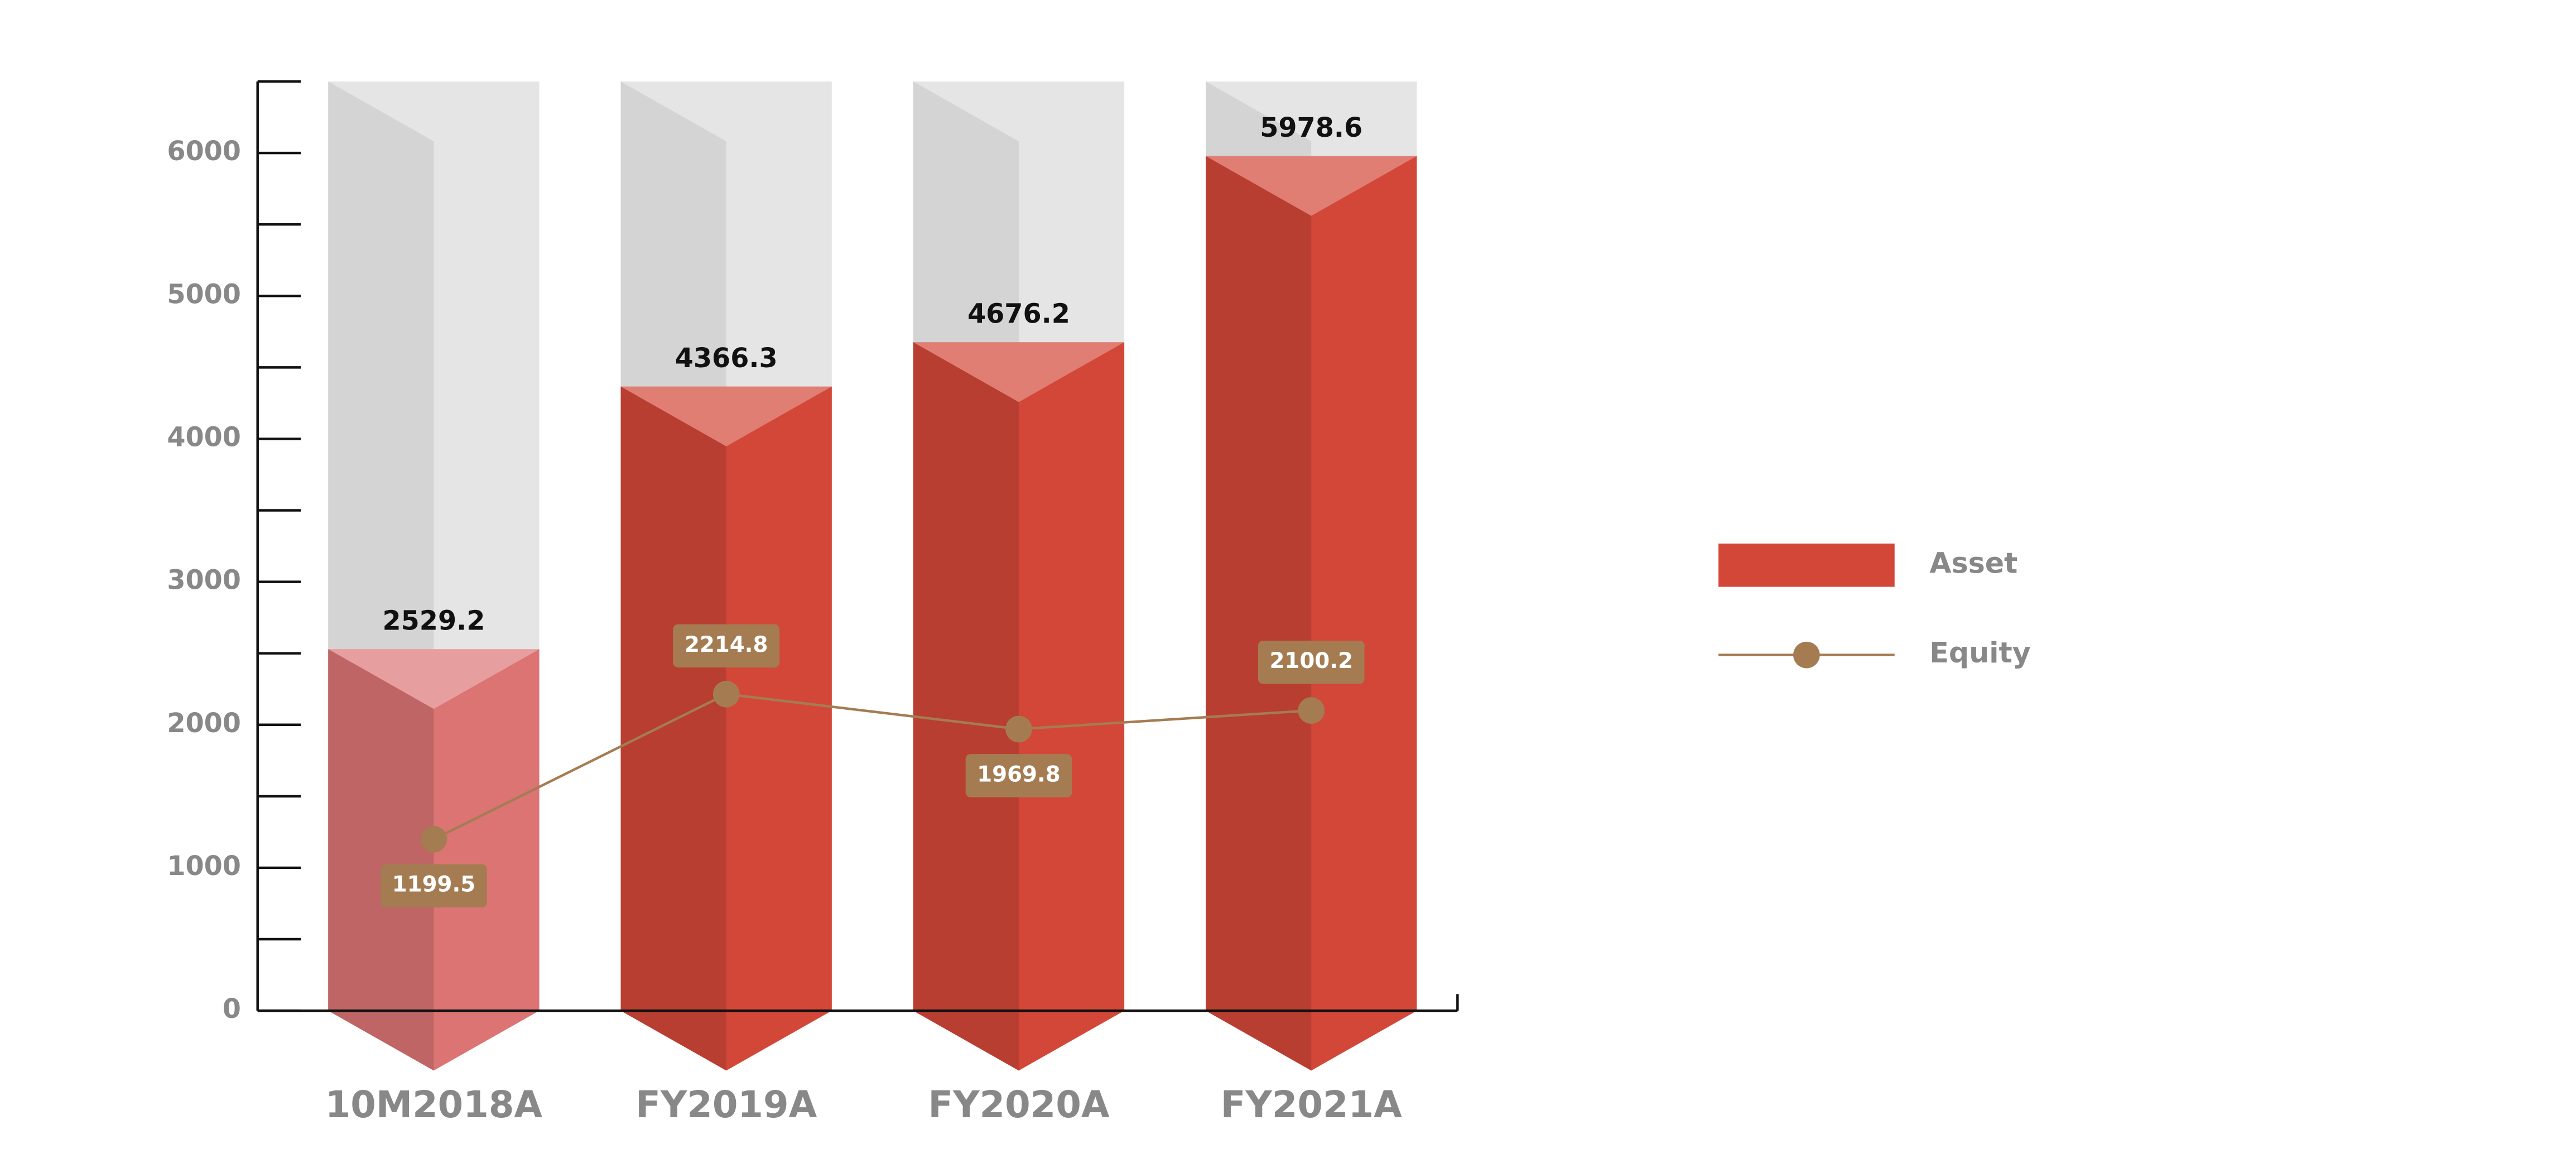  Describe the element at coordinates (873, 766) in the screenshot. I see `line` at that location.